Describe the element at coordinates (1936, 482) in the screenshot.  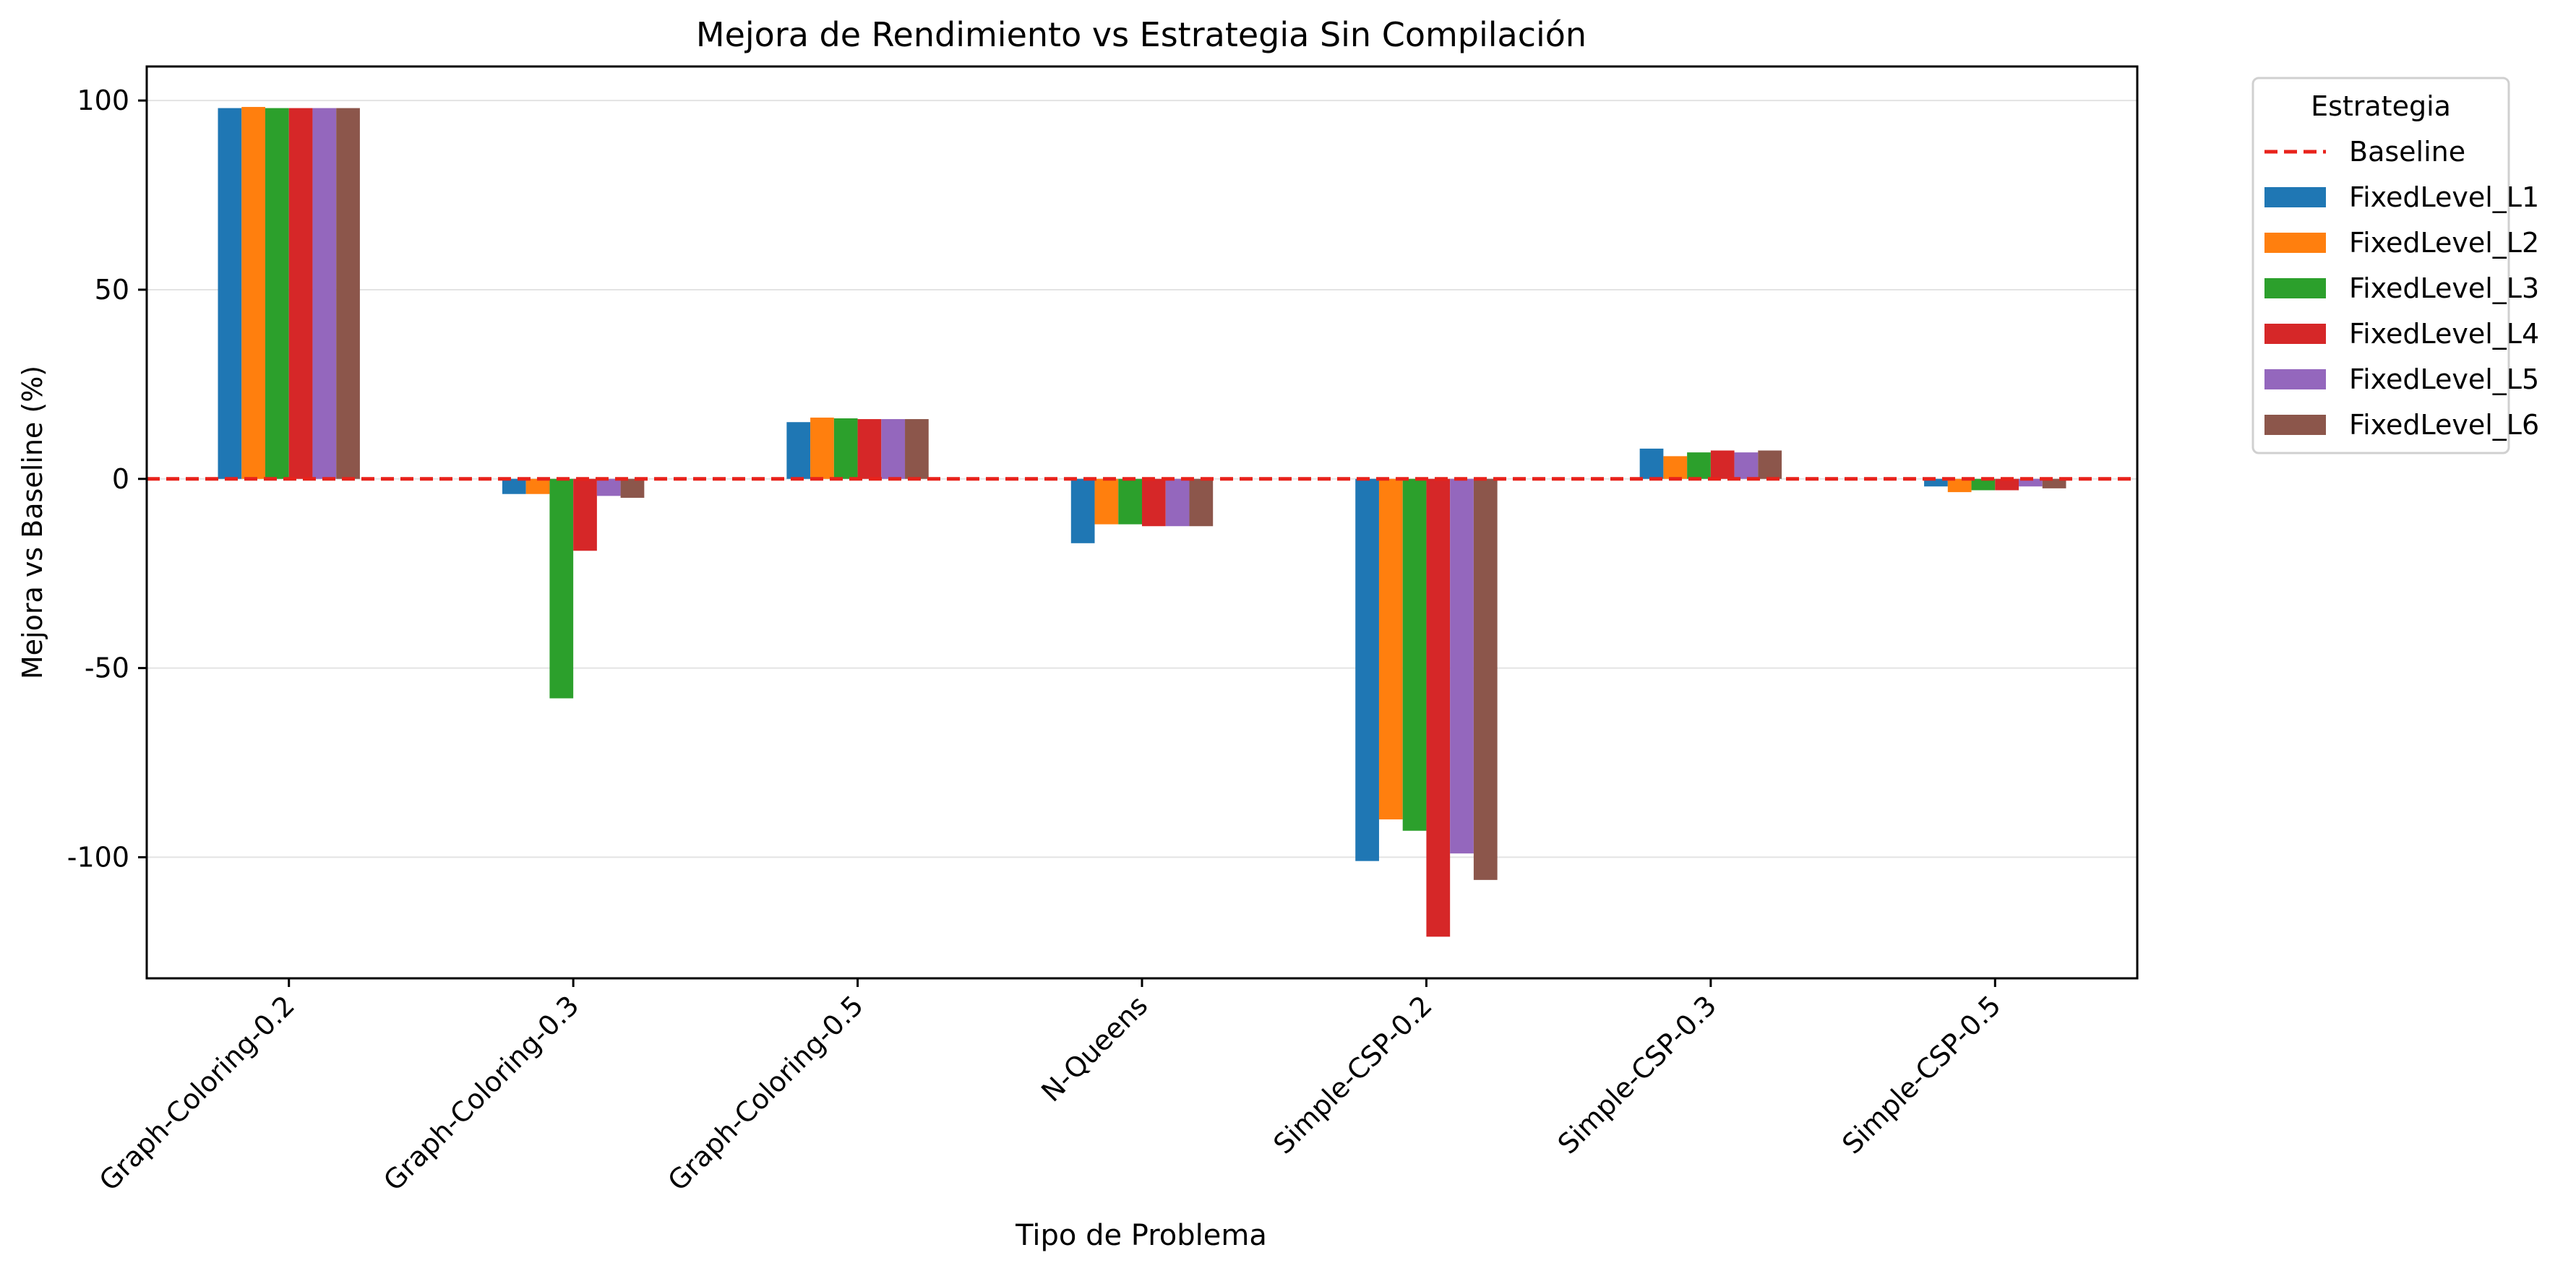
I see `bar-FixedLevel_L1-Simple-CSP-0.5` at that location.